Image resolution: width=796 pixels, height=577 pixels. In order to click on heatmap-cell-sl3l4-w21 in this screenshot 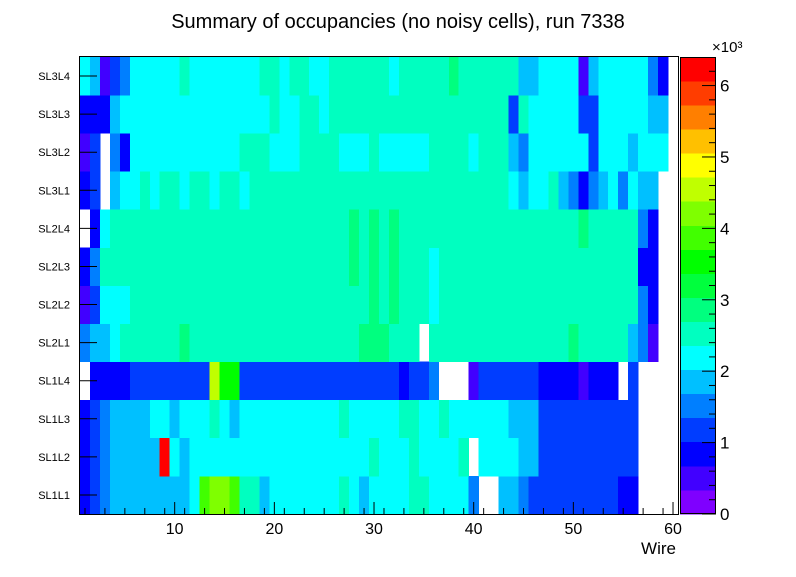, I will do `click(284, 76)`.